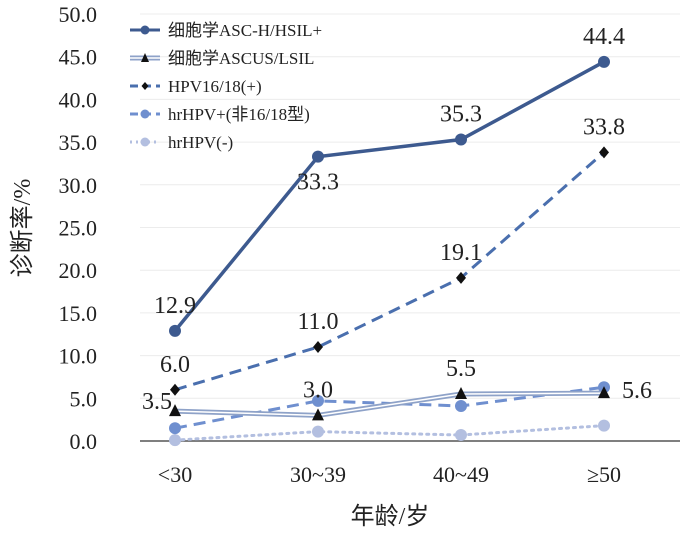  I want to click on y-tick-label: 0.0, so click(84, 441).